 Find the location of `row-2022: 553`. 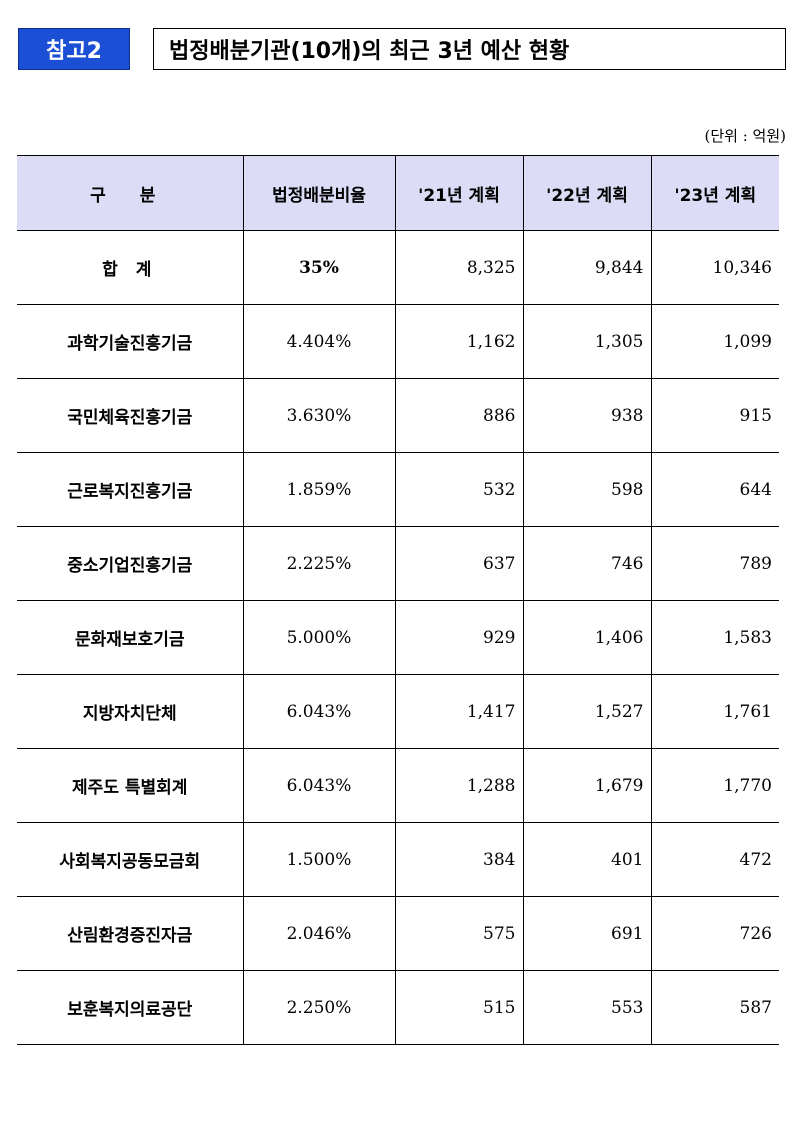

row-2022: 553 is located at coordinates (587, 1007).